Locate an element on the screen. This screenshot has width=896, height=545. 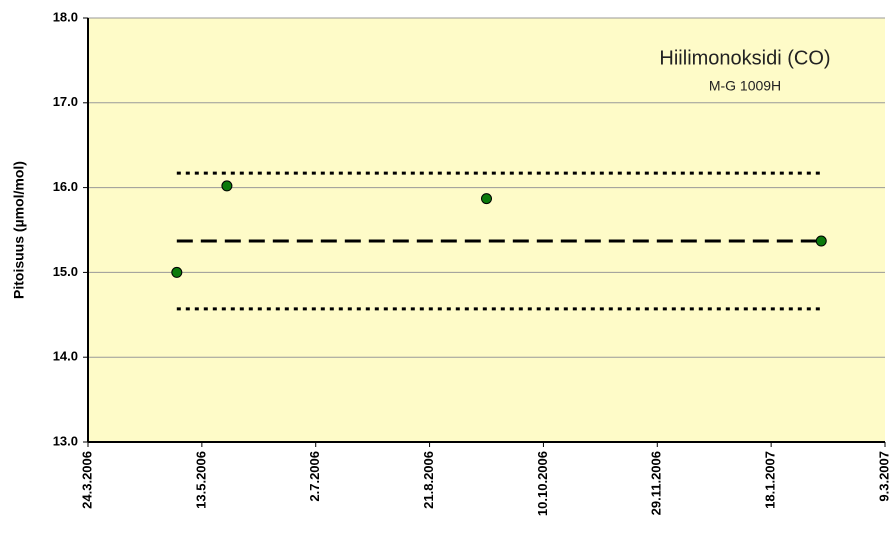
chart-title: Hiilimonoksidi (CO) is located at coordinates (744, 58).